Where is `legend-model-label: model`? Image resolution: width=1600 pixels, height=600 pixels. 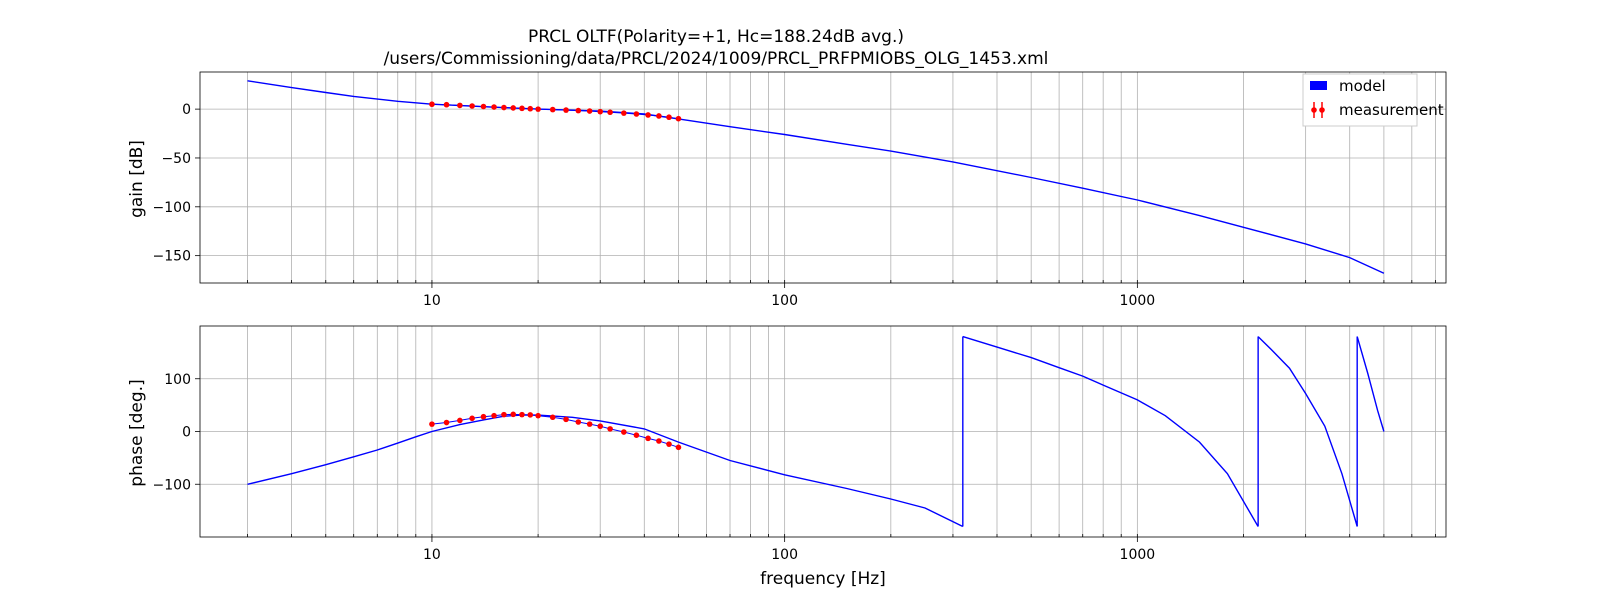
legend-model-label: model is located at coordinates (1362, 86).